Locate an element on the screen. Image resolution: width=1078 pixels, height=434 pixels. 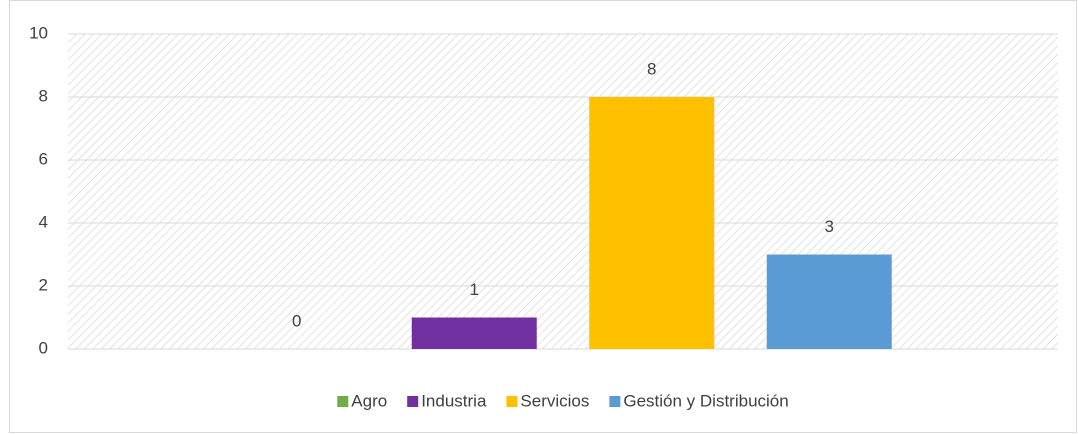
y-tick-label: 10 is located at coordinates (38, 32).